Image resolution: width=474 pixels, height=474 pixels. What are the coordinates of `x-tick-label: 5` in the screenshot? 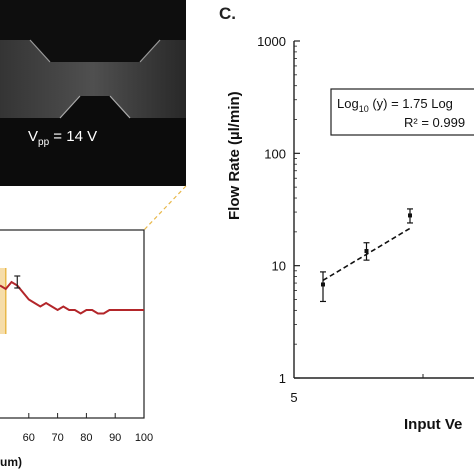 It's located at (293, 397).